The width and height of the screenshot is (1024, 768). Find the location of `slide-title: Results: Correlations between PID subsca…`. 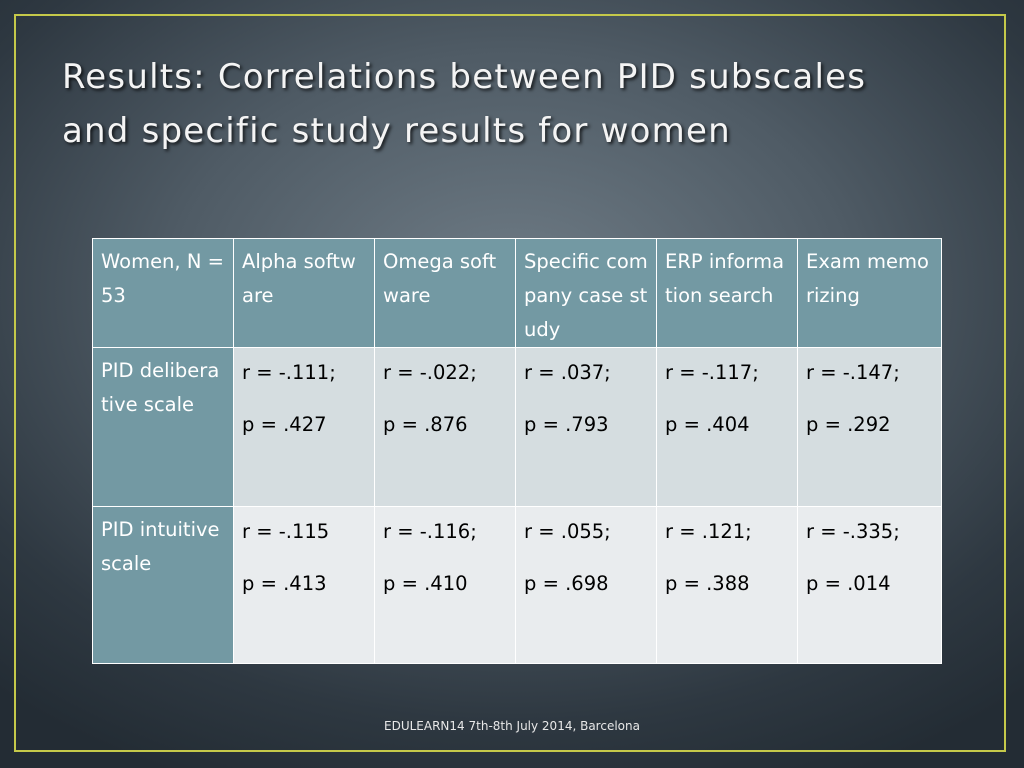

slide-title: Results: Correlations between PID subsca… is located at coordinates (512, 104).